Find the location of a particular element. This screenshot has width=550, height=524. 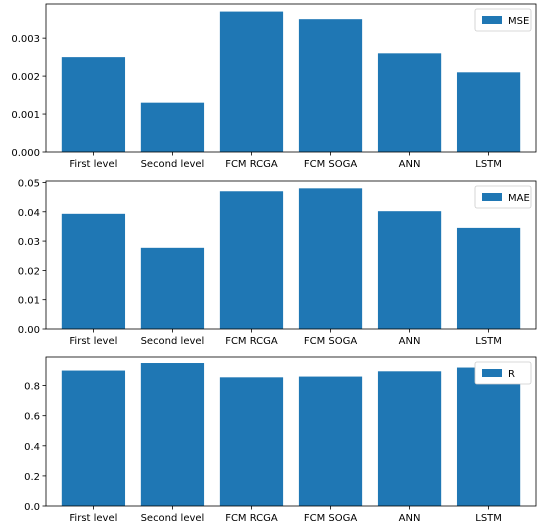

y-tick-label: 0.04 is located at coordinates (29, 213).